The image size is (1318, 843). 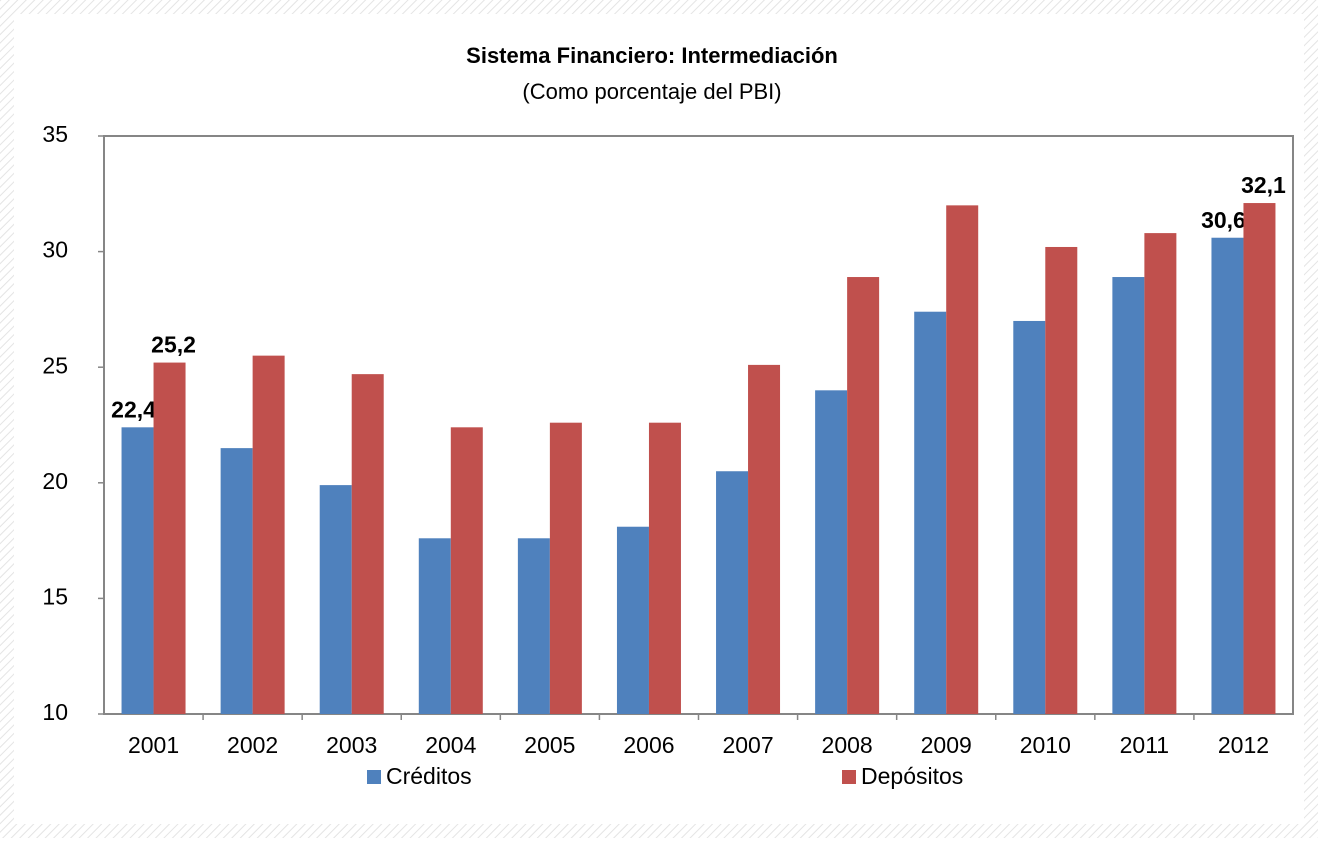 What do you see at coordinates (351, 745) in the screenshot?
I see `x-tick-label: 2003` at bounding box center [351, 745].